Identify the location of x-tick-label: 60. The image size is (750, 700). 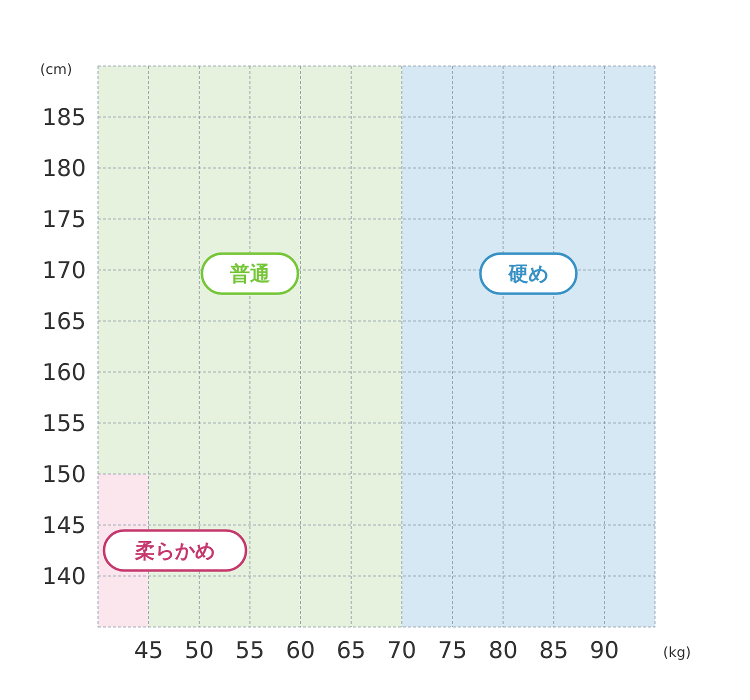
(301, 651).